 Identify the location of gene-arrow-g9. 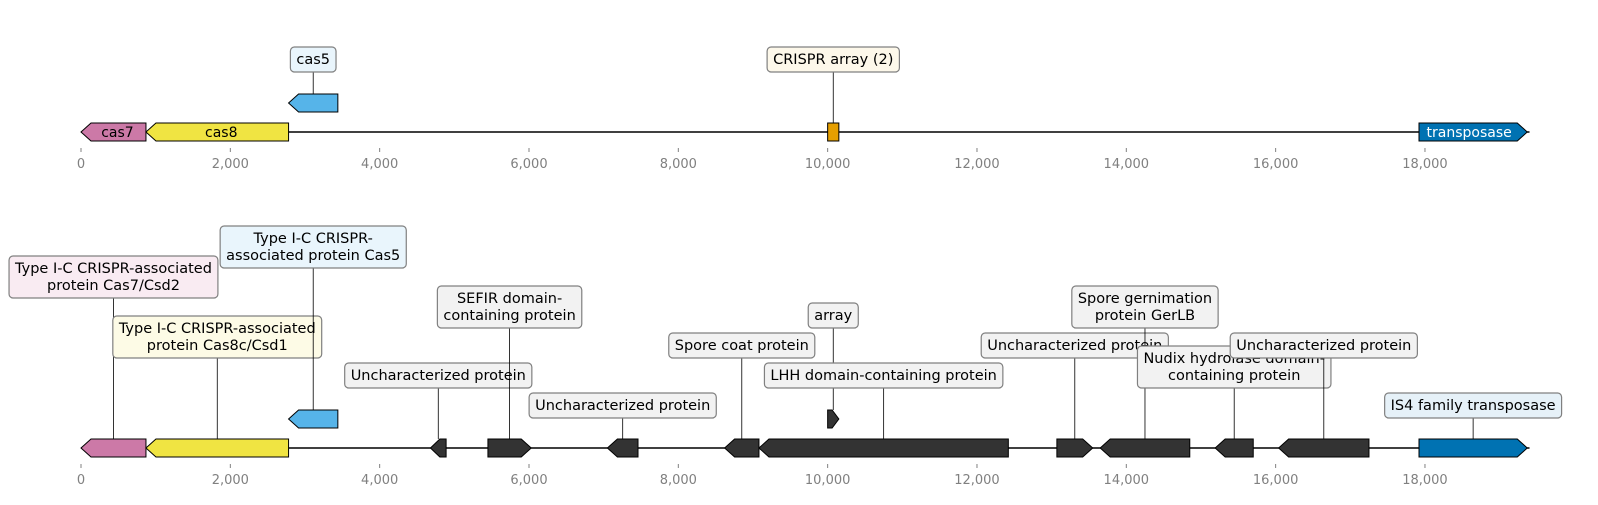
(1323, 448).